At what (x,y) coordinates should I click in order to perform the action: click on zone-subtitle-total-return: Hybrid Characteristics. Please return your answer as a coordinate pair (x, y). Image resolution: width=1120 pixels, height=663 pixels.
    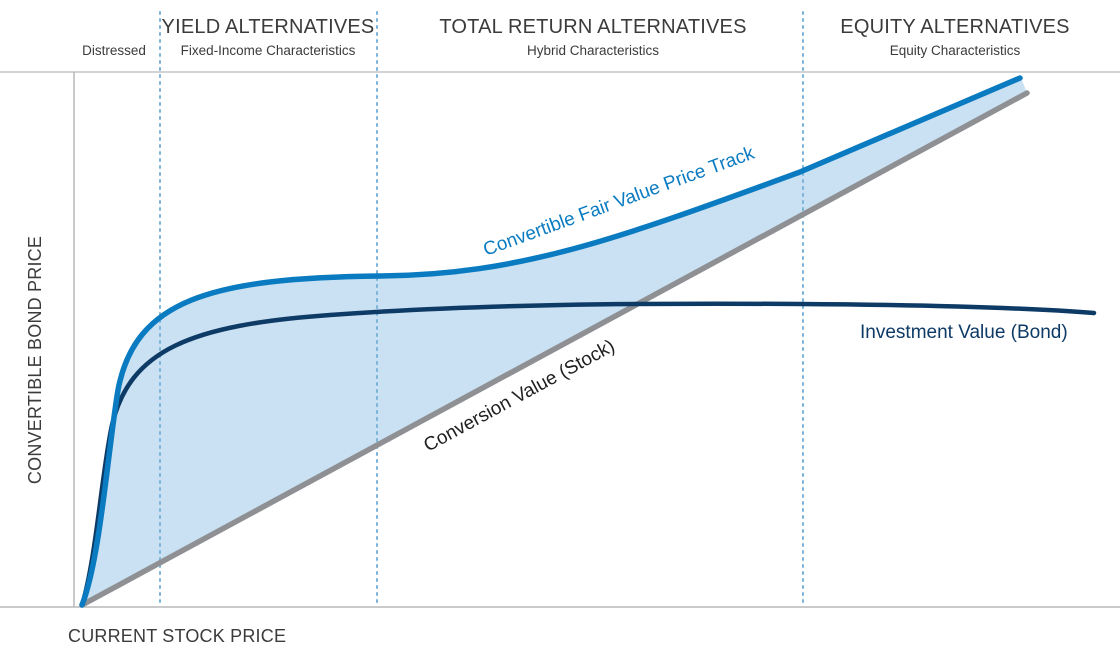
    Looking at the image, I should click on (593, 50).